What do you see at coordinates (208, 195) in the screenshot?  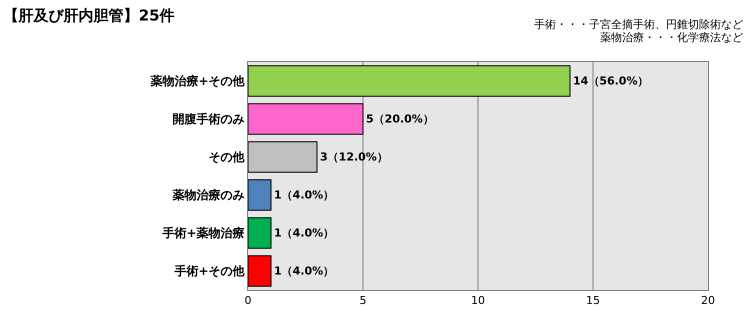 I see `y-tick-label: 薬物治療のみ` at bounding box center [208, 195].